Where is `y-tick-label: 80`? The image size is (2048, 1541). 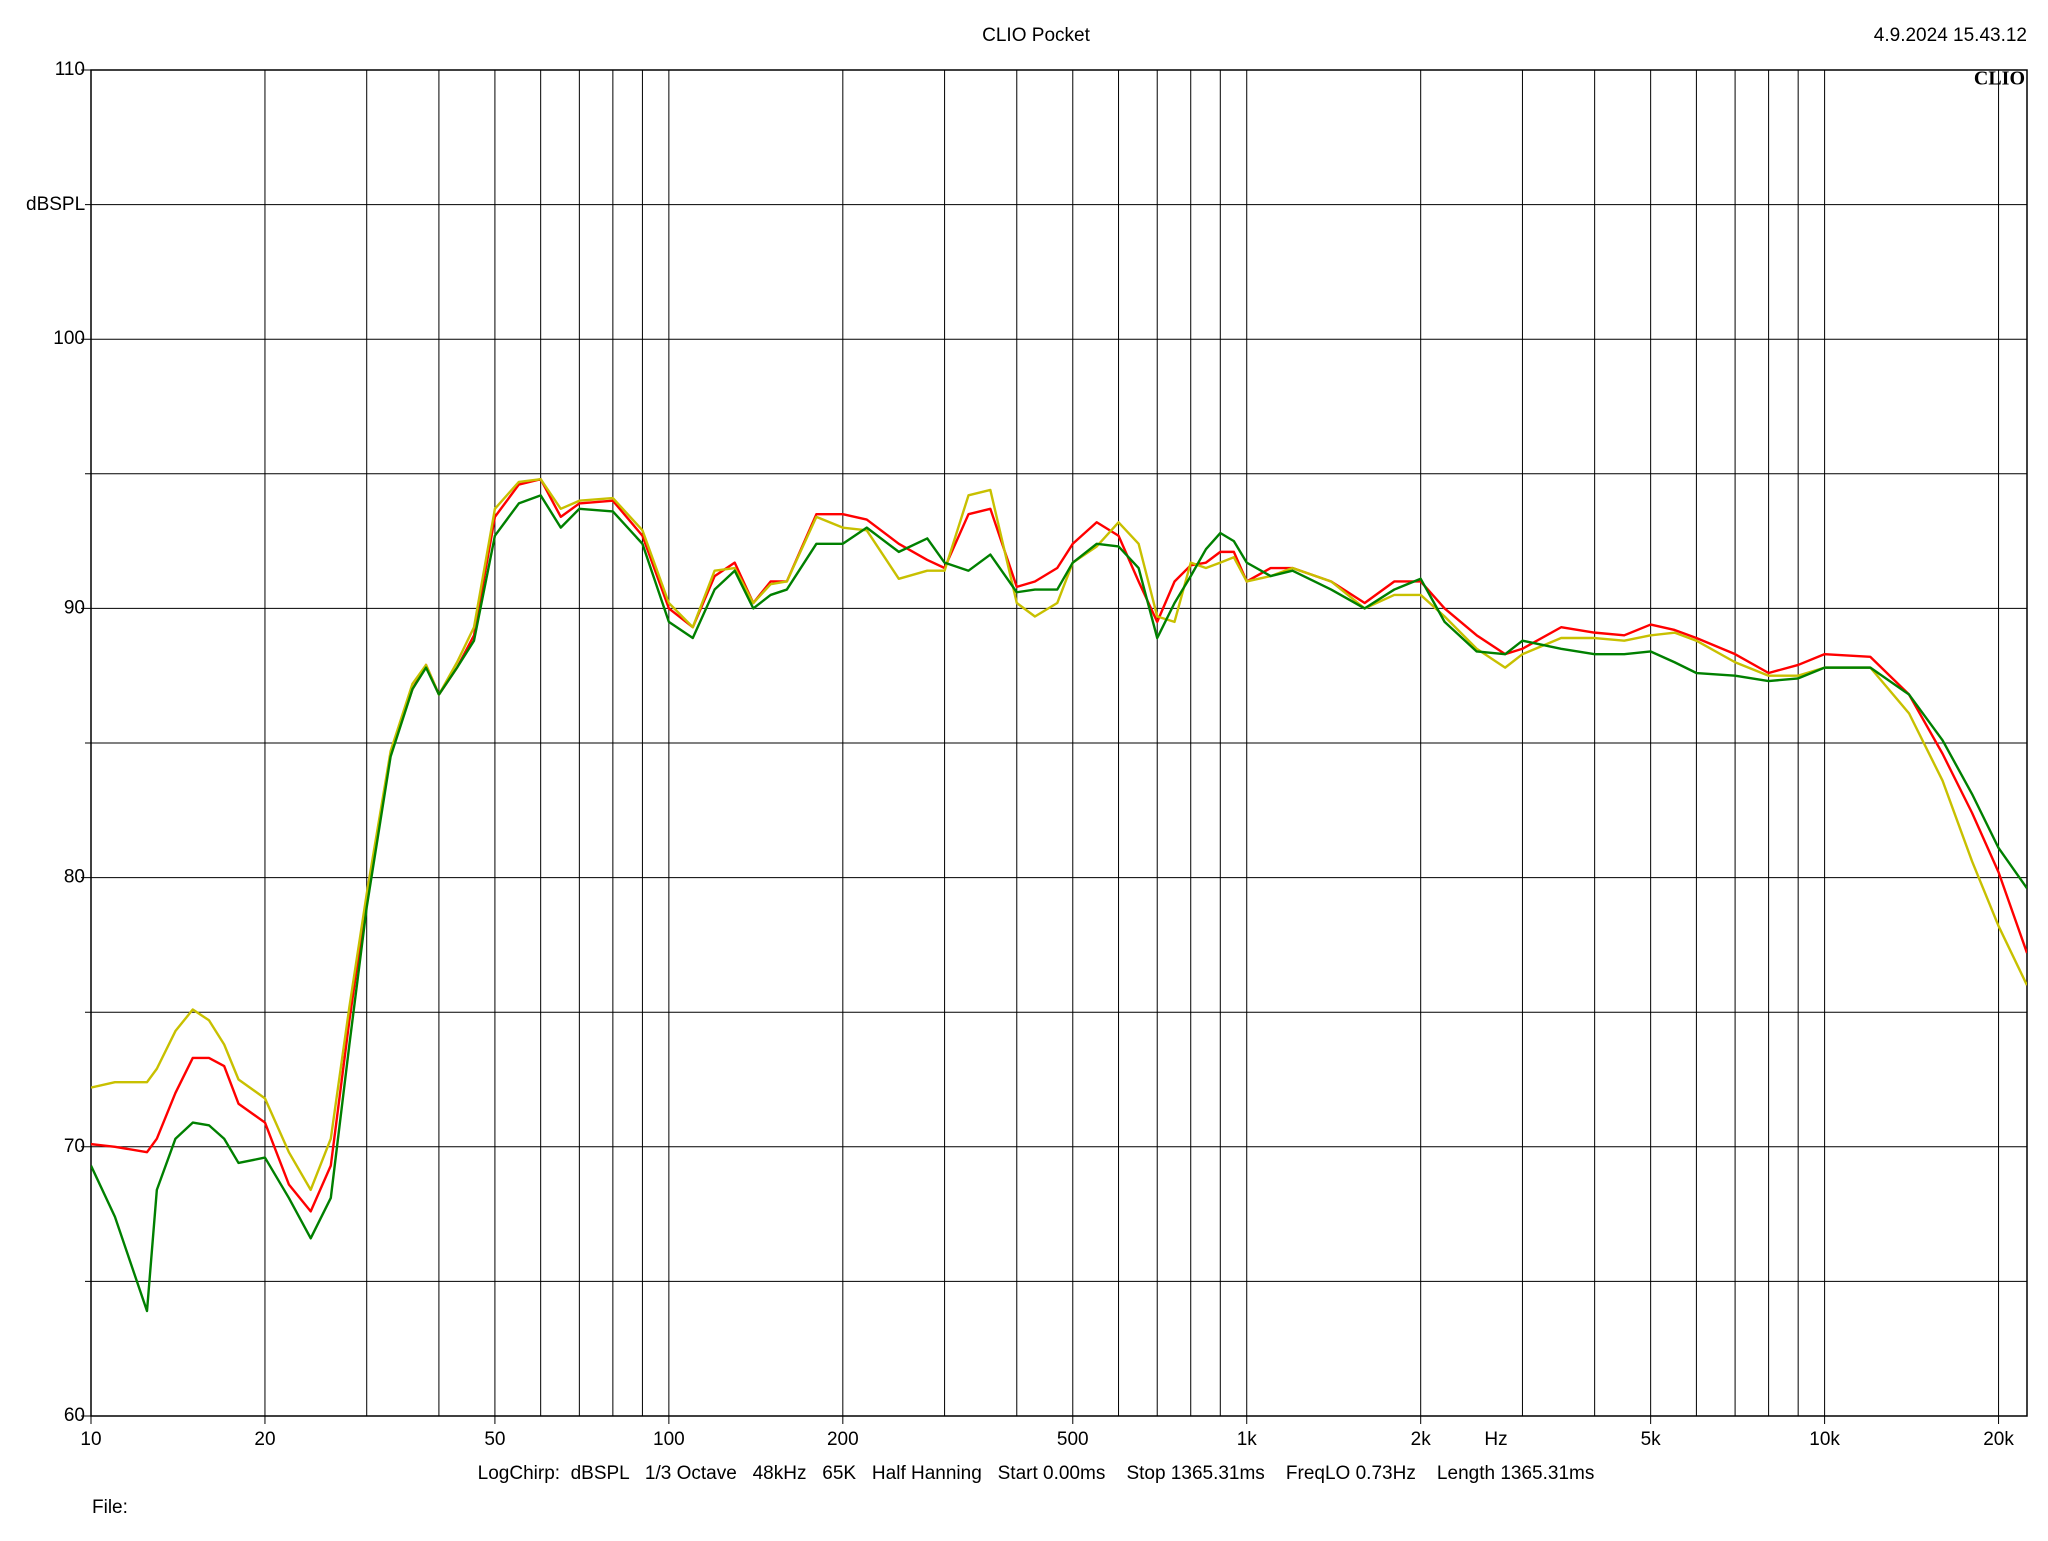 y-tick-label: 80 is located at coordinates (74, 877).